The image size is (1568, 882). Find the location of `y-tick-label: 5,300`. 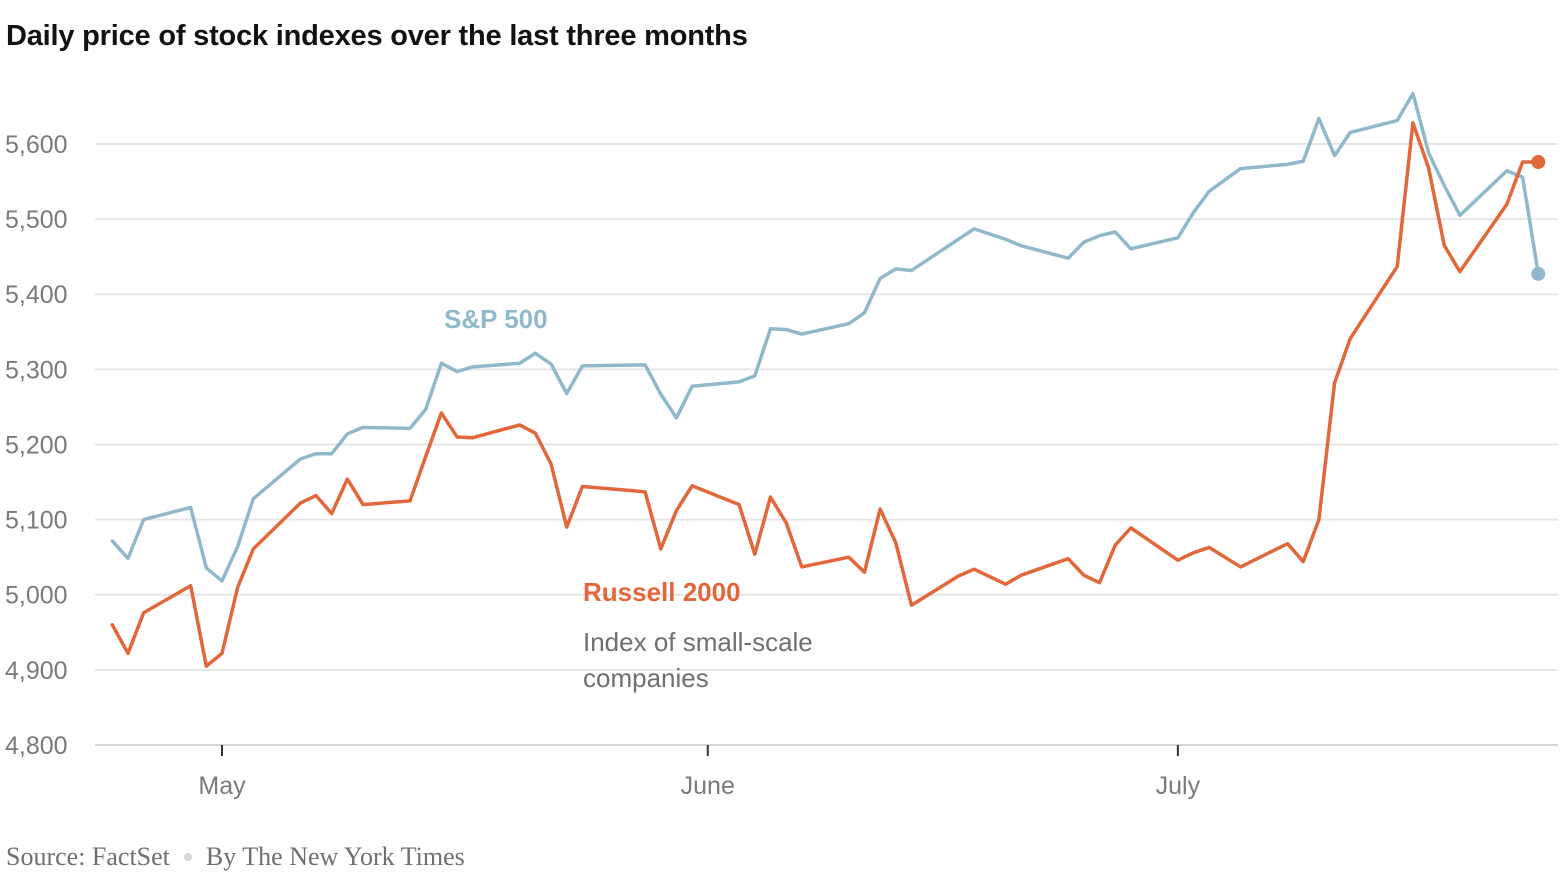

y-tick-label: 5,300 is located at coordinates (36, 370).